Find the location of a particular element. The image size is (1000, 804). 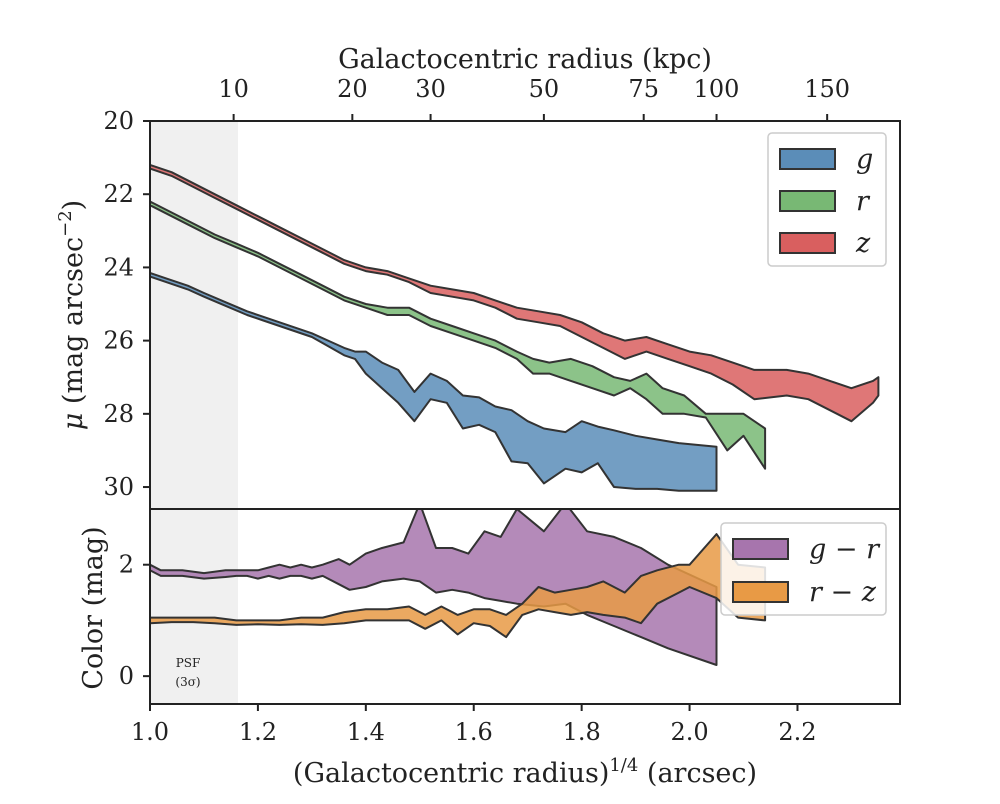

x-tick-label-1.2: 1.2 is located at coordinates (258, 732).